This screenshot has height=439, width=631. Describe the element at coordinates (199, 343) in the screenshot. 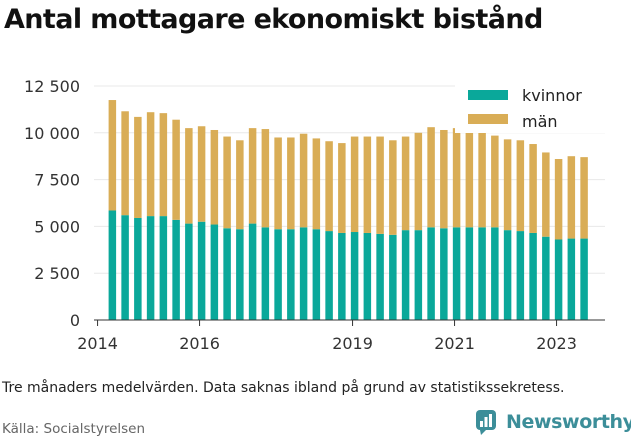

I see `x-tick-label: 2016` at that location.